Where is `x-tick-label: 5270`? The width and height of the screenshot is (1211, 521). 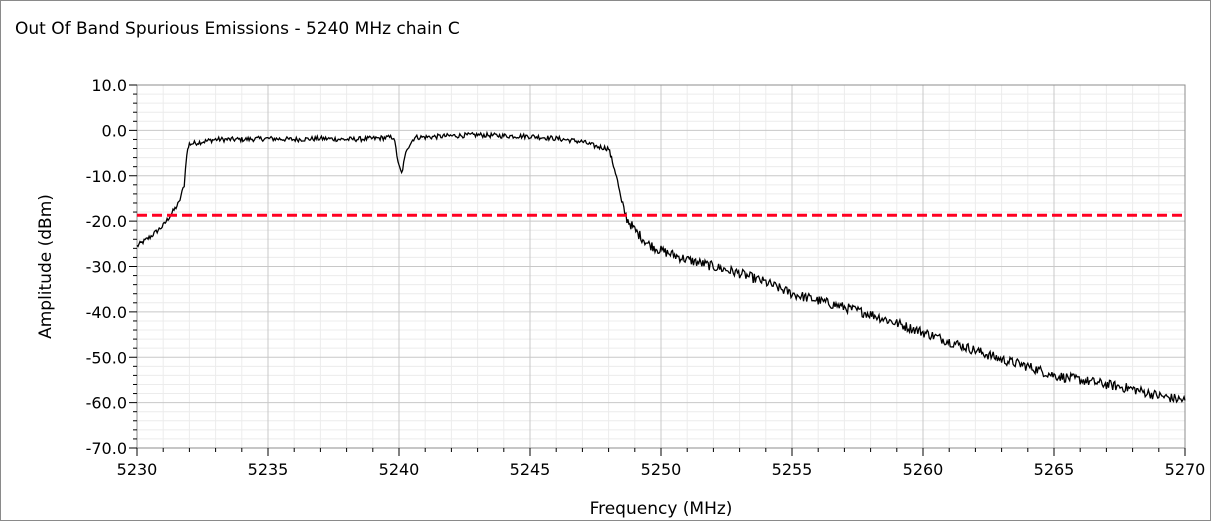 x-tick-label: 5270 is located at coordinates (1185, 469).